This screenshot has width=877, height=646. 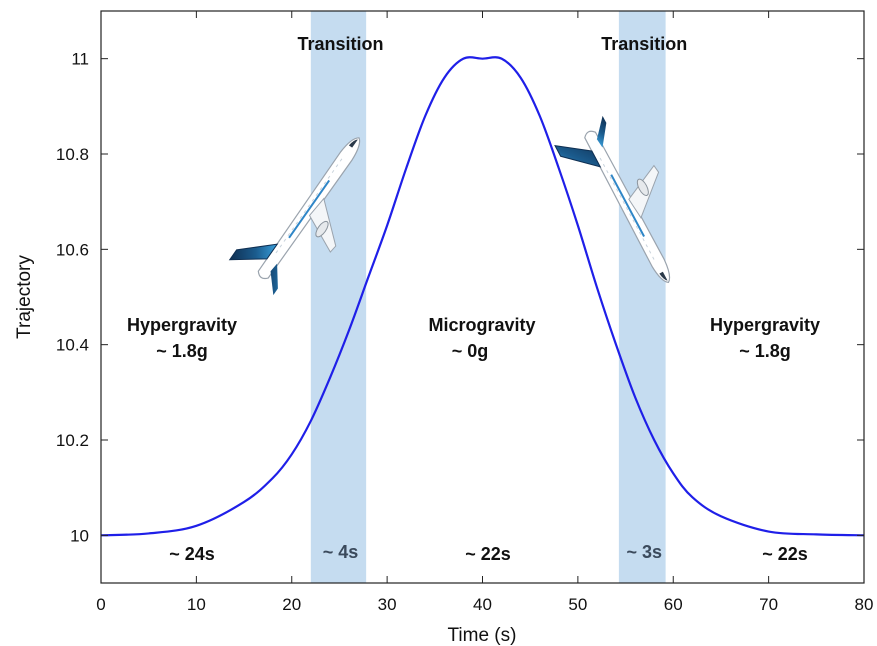 What do you see at coordinates (481, 325) in the screenshot?
I see `phase2-name: Microgravity` at bounding box center [481, 325].